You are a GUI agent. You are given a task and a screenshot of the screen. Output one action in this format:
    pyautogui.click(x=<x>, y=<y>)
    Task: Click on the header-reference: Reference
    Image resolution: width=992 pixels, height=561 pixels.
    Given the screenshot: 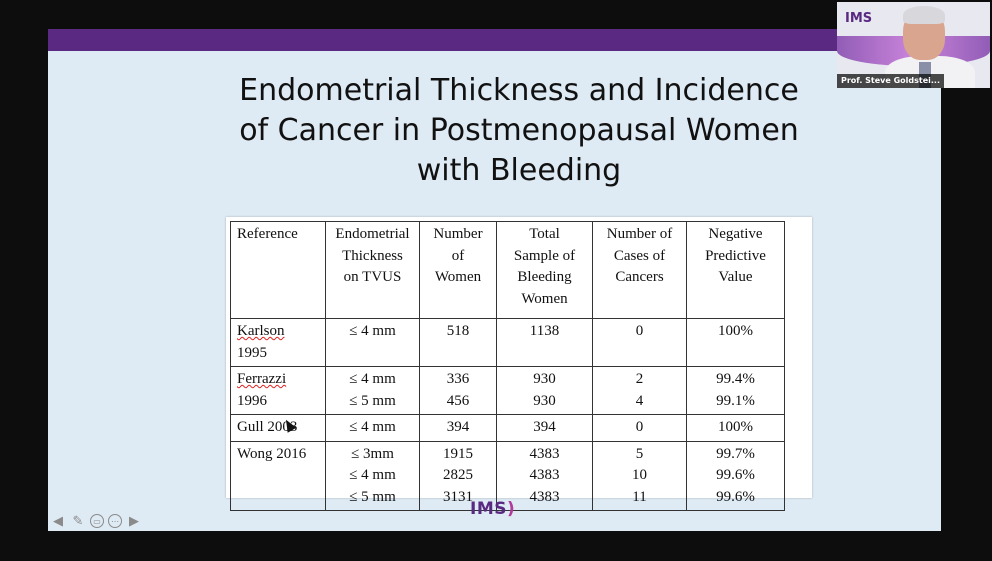 What is the action you would take?
    pyautogui.click(x=278, y=270)
    